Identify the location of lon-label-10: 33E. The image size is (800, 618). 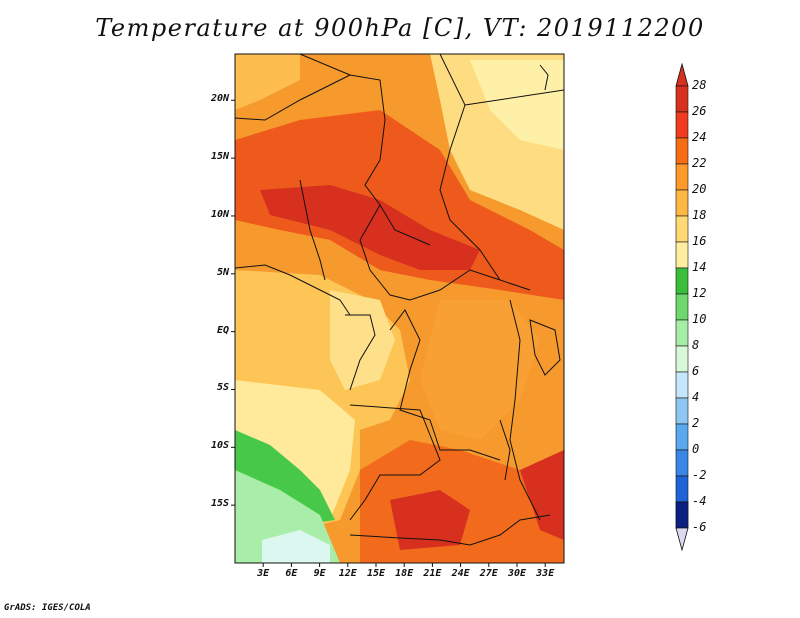
(545, 573).